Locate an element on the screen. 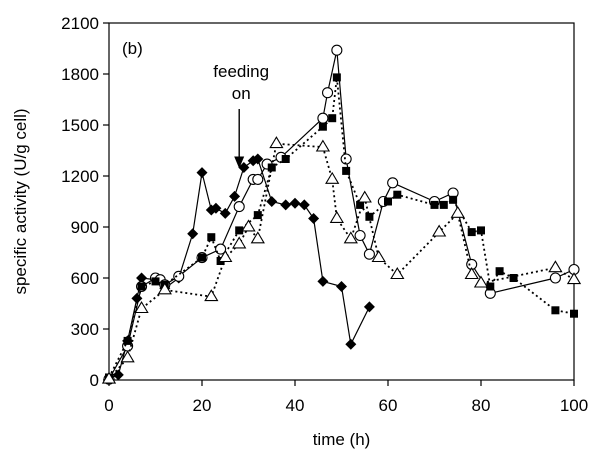 This screenshot has height=451, width=592. y-axis-label: specific activity (U/g cell) is located at coordinates (20, 201).